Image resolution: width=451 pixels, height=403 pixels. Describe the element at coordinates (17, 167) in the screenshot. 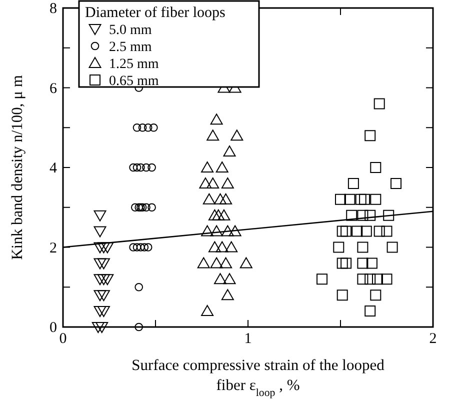

I see `y-axis-title: Kink band density n/100, μ m` at that location.